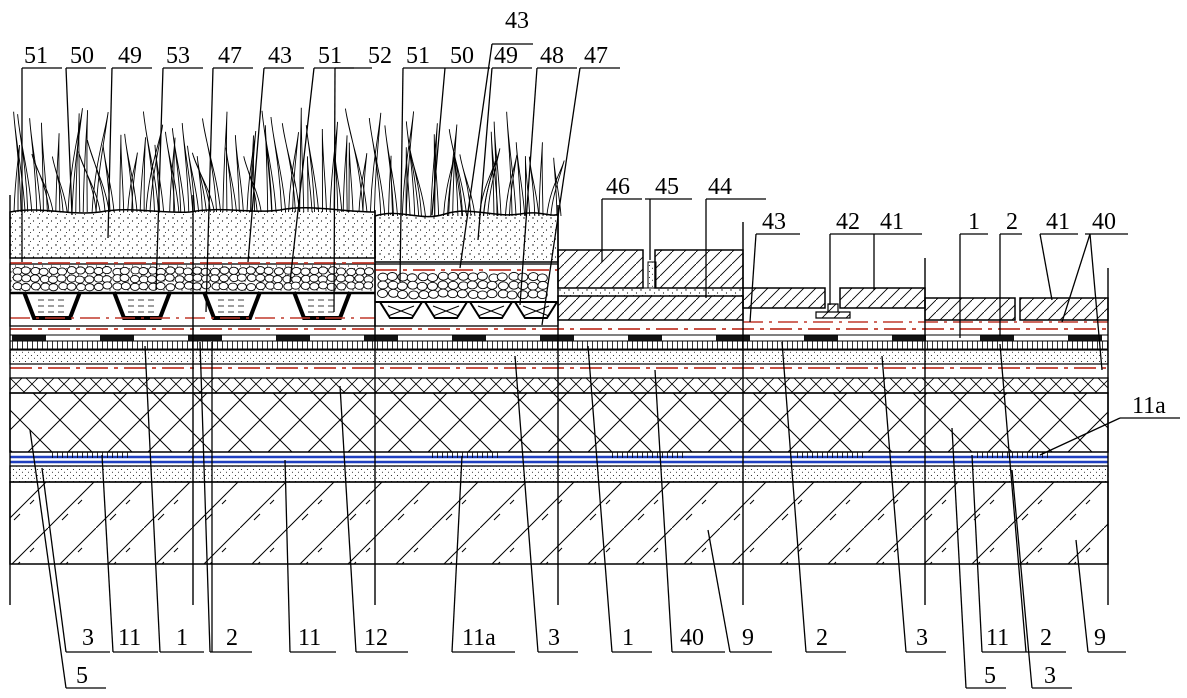 The image size is (1187, 698). Describe the element at coordinates (1104, 222) in the screenshot. I see `label-40-top: 40` at that location.